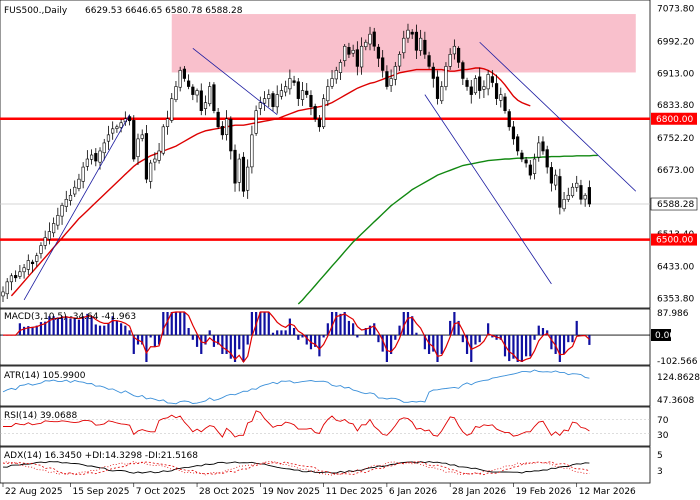 The height and width of the screenshot is (500, 700). Describe the element at coordinates (675, 299) in the screenshot. I see `price-tick-label: 6353.80` at that location.